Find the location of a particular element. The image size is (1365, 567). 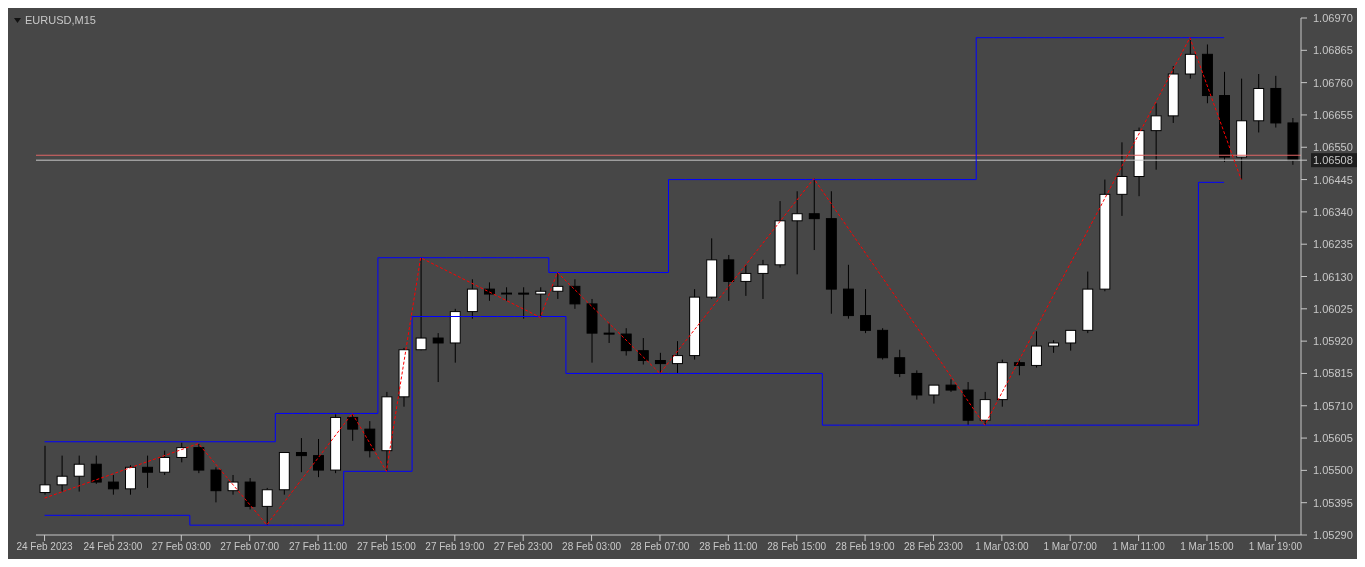

x-tick-label: 24 Feb 23:00 is located at coordinates (113, 547).